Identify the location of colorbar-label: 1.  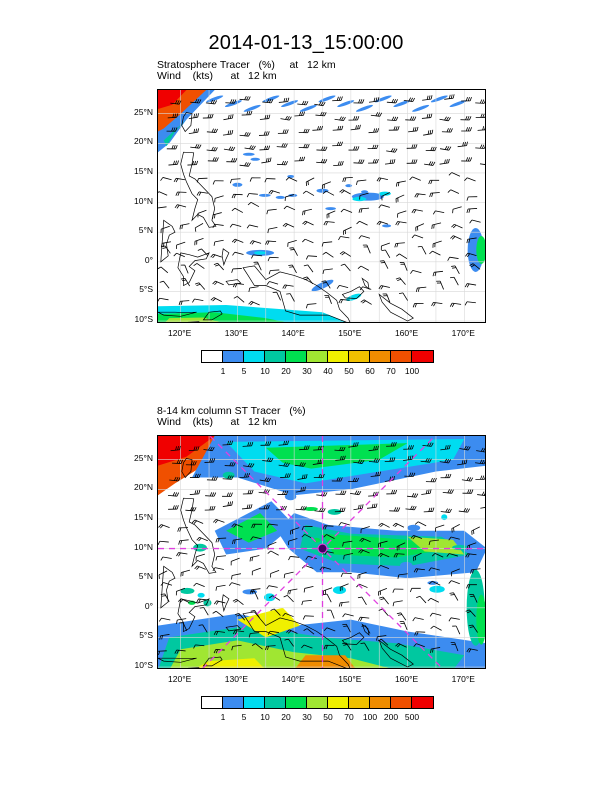
(223, 717).